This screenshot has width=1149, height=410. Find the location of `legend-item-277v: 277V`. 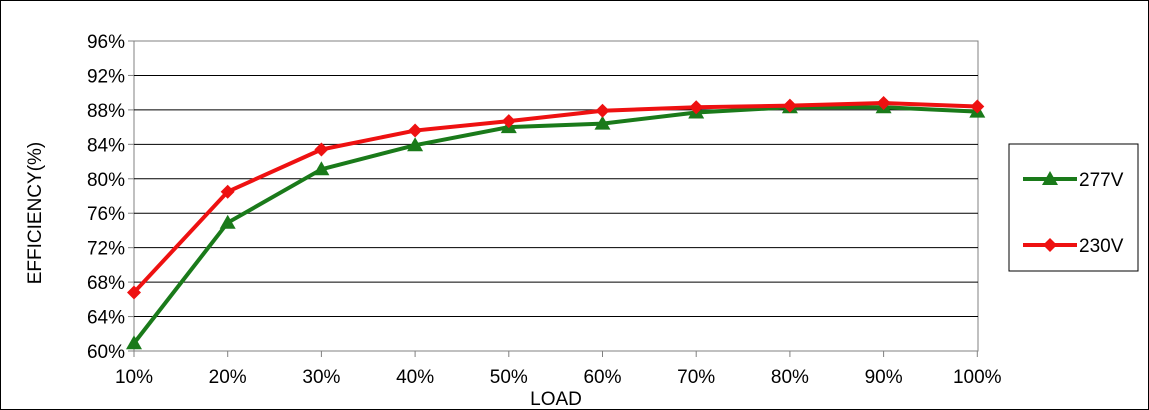

legend-item-277v: 277V is located at coordinates (1073, 180).